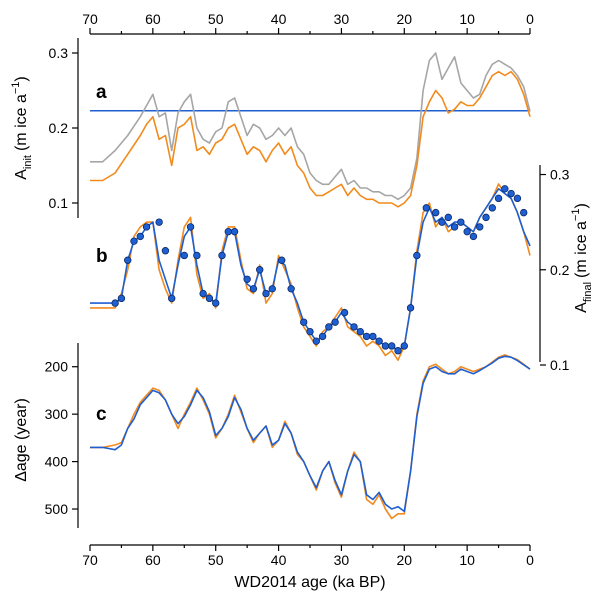  I want to click on top-axis-ticks: 70 60 50 40 30 20 10 0, so click(308, 22).